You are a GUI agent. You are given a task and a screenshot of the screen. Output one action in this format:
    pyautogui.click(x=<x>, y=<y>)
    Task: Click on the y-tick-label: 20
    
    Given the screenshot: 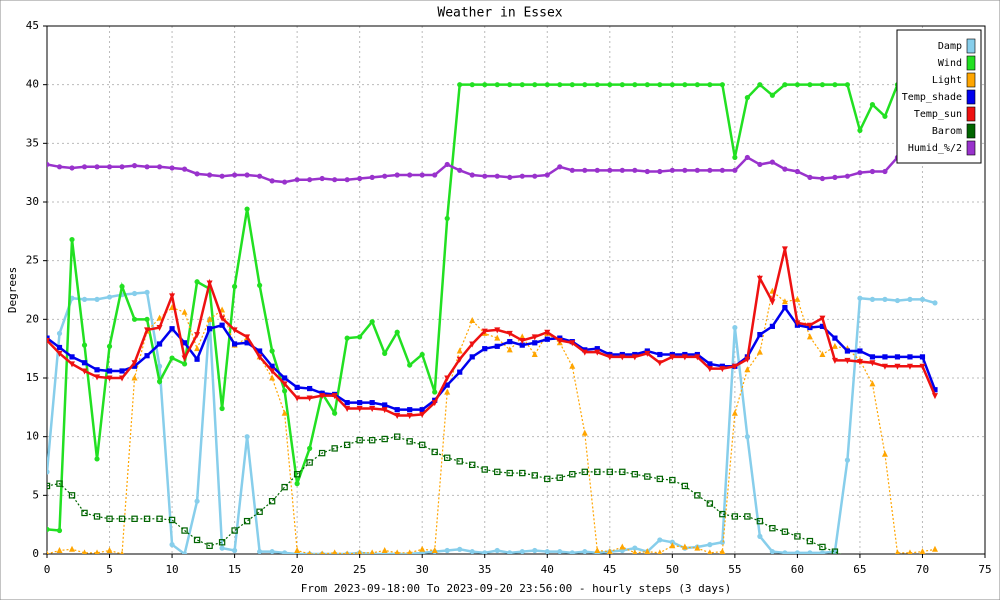 What is the action you would take?
    pyautogui.click(x=32, y=318)
    